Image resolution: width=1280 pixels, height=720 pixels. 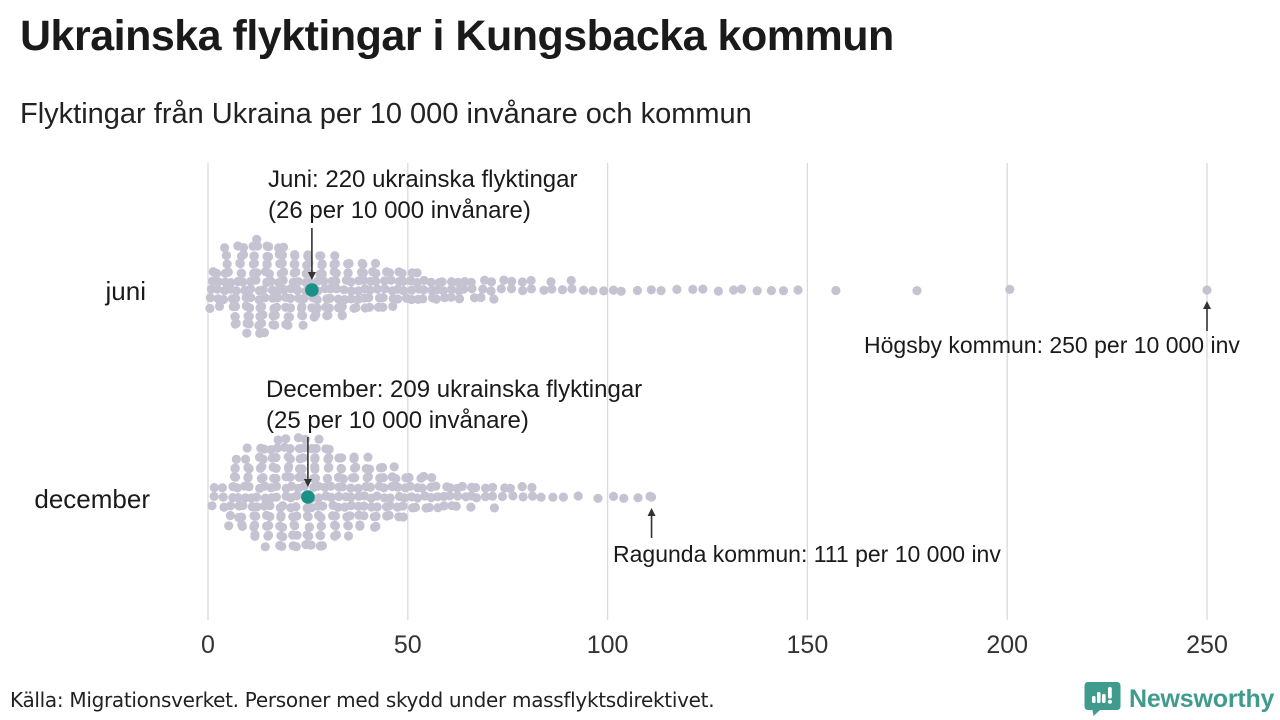 What do you see at coordinates (208, 645) in the screenshot?
I see `x-tick-label: 0` at bounding box center [208, 645].